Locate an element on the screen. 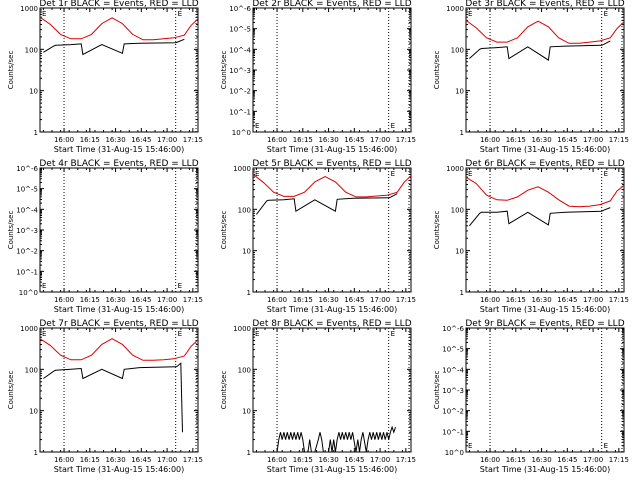 The image size is (640, 480). chart-title: Det 7r BLACK = Events, RED = LLD is located at coordinates (118, 324).